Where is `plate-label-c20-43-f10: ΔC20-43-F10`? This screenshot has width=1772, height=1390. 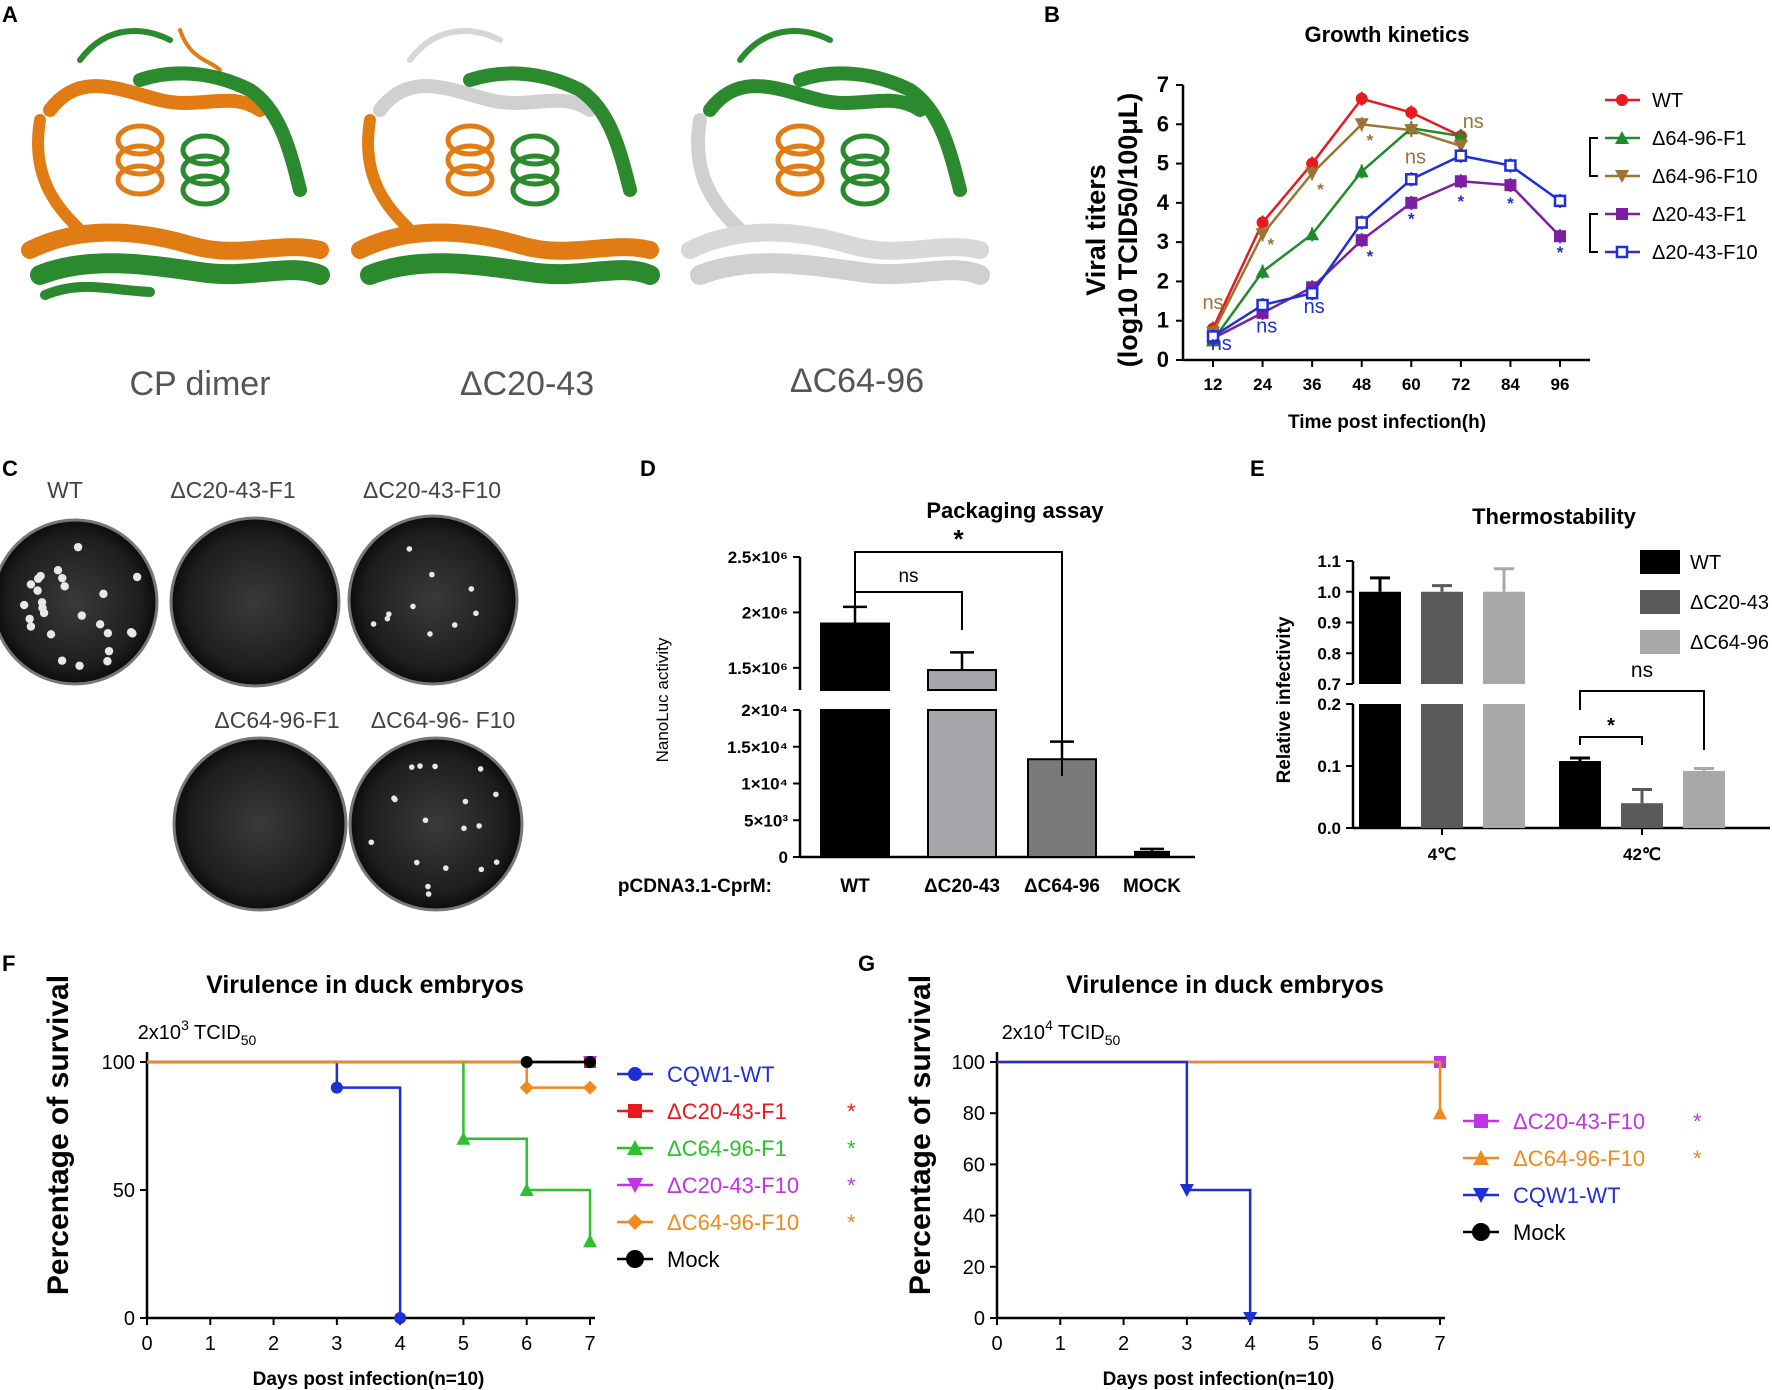 plate-label-c20-43-f10: ΔC20-43-F10 is located at coordinates (432, 490).